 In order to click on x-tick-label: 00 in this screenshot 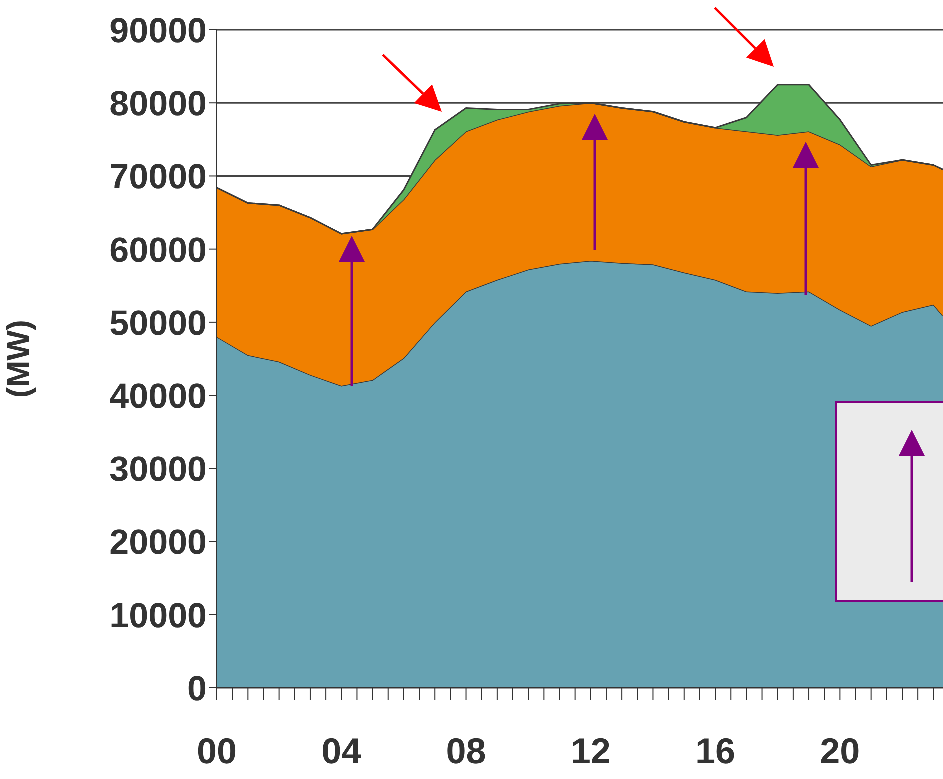, I will do `click(217, 751)`.